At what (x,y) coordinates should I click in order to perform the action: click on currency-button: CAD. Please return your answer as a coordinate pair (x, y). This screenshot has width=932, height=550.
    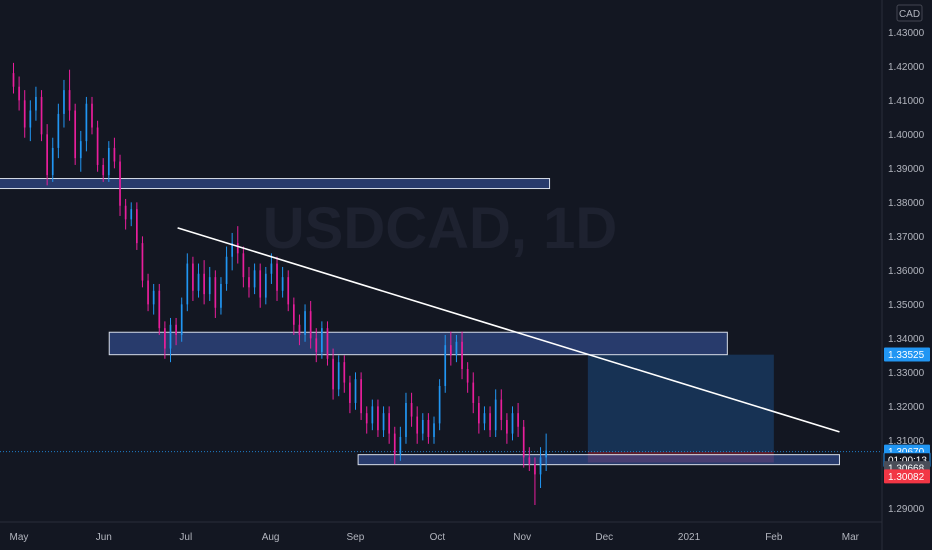
    Looking at the image, I should click on (909, 13).